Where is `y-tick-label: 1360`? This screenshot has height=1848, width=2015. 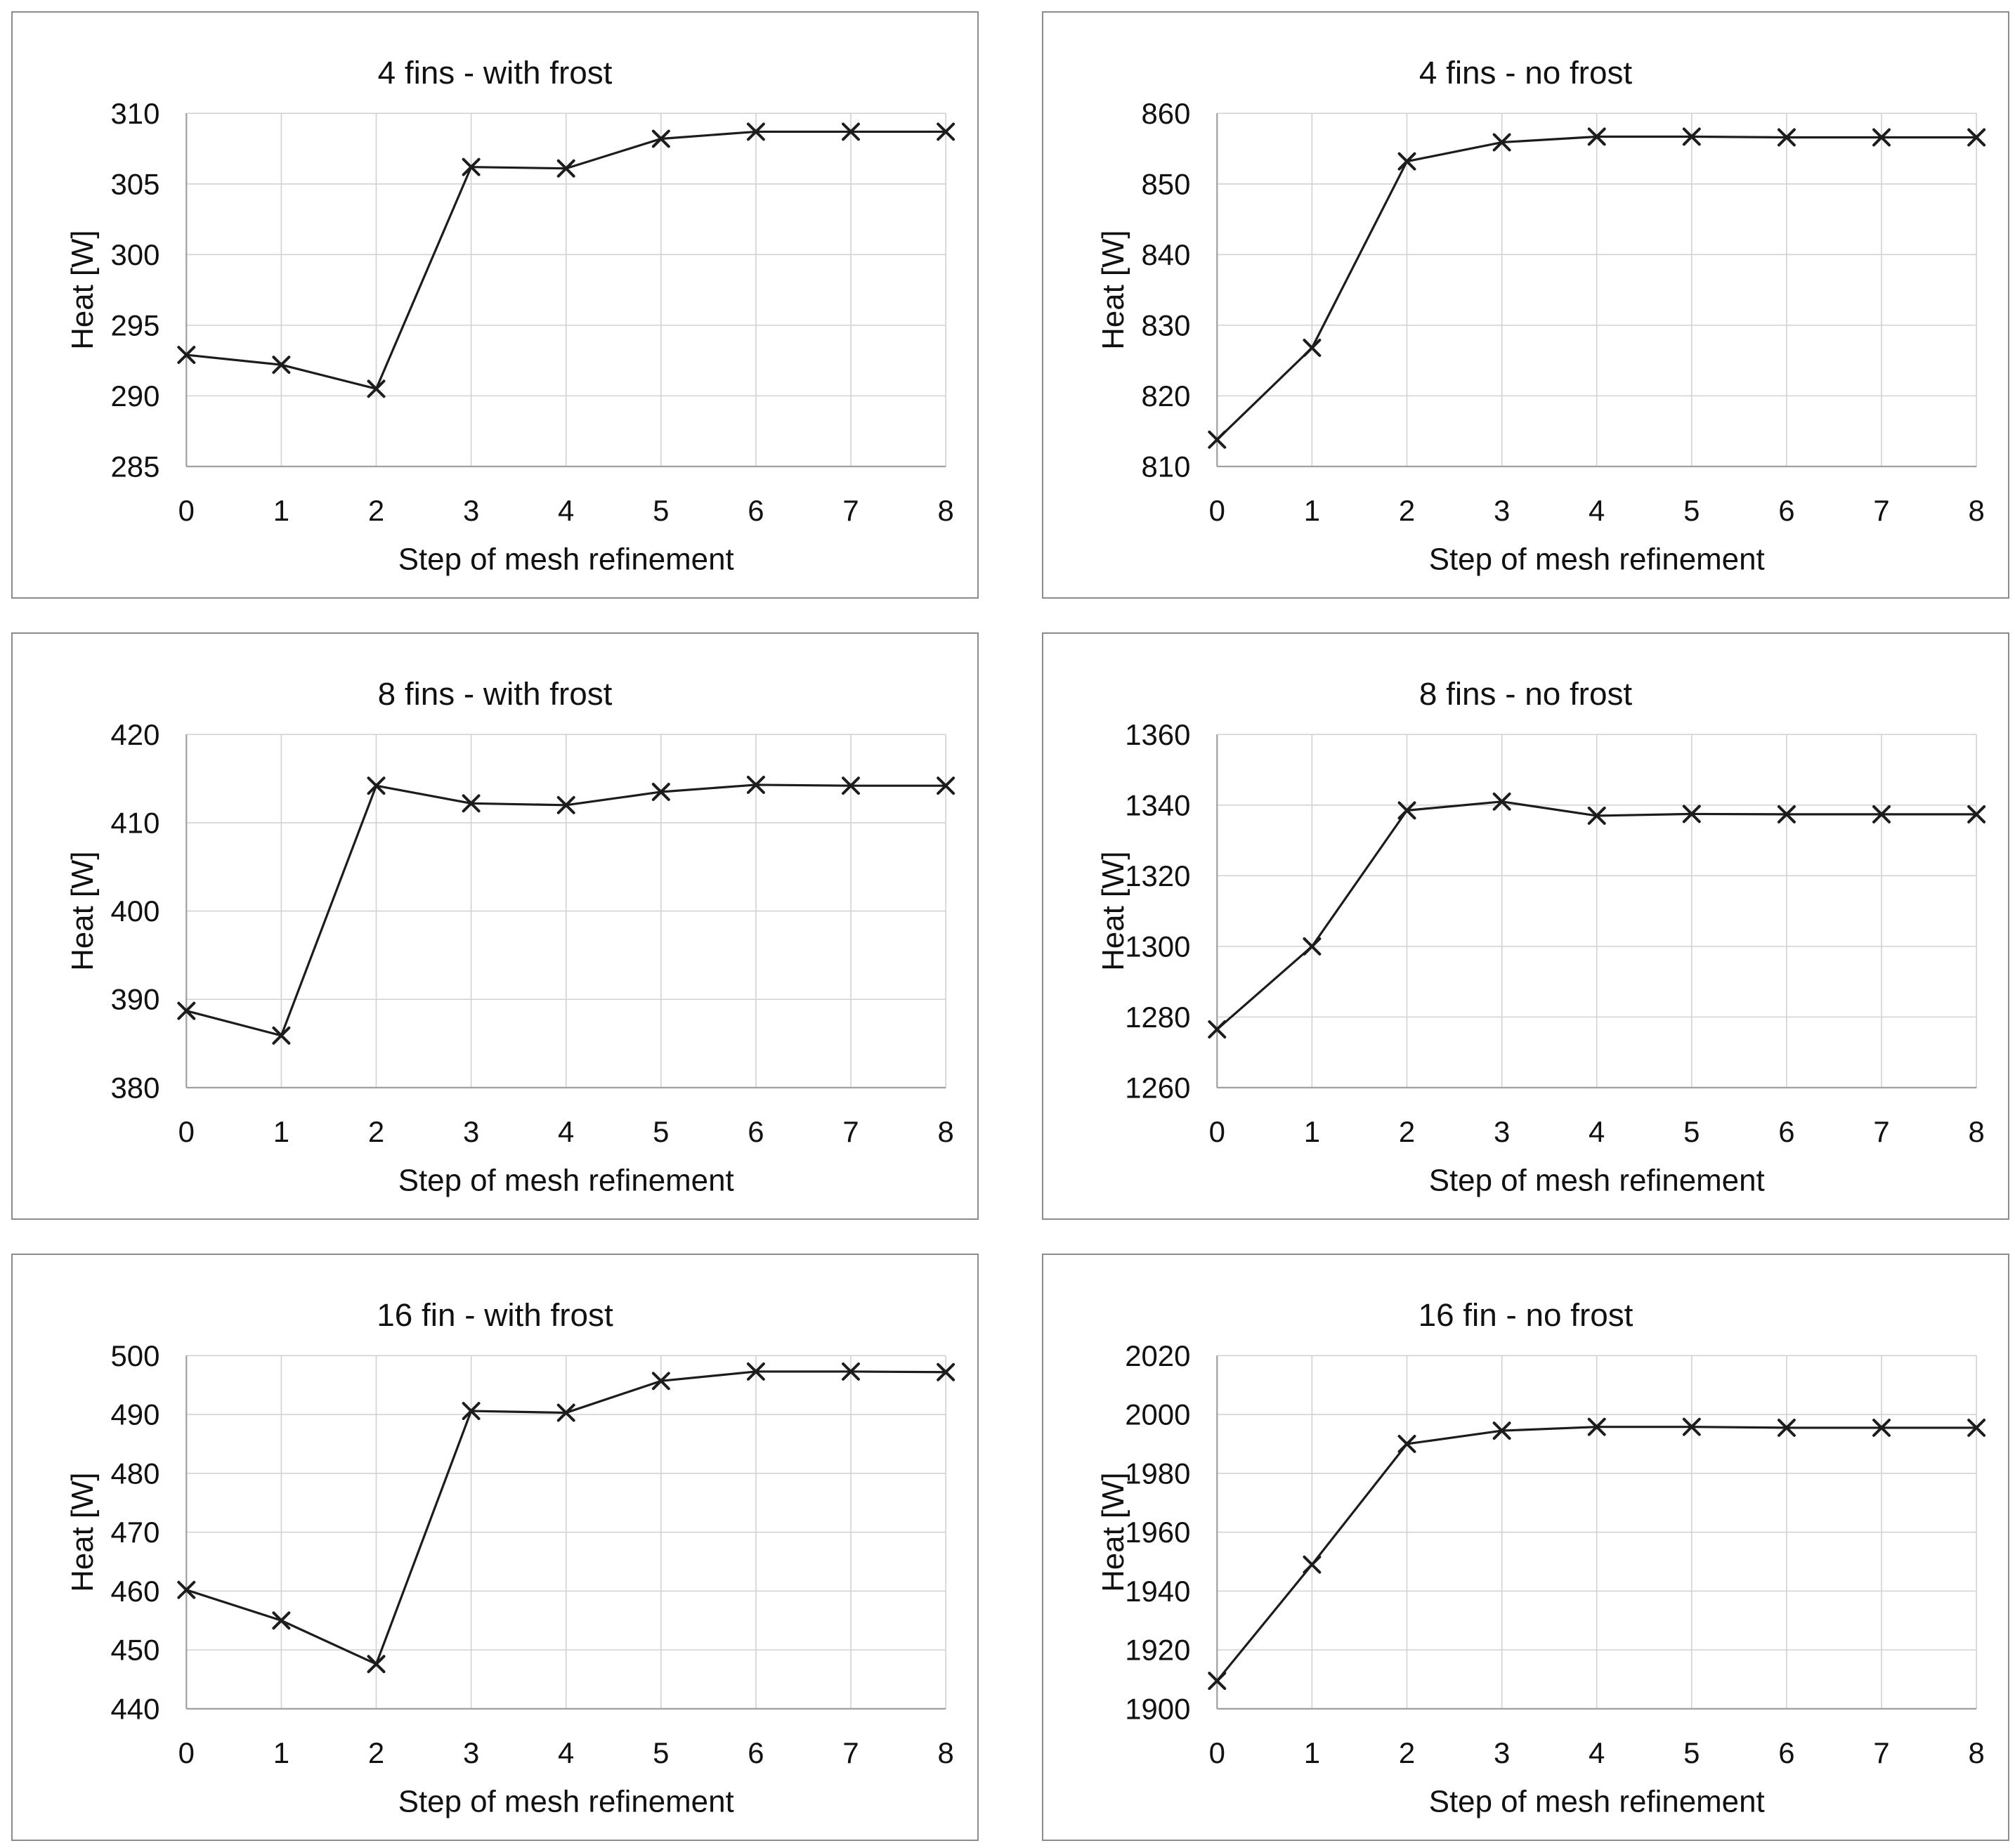
y-tick-label: 1360 is located at coordinates (1157, 734).